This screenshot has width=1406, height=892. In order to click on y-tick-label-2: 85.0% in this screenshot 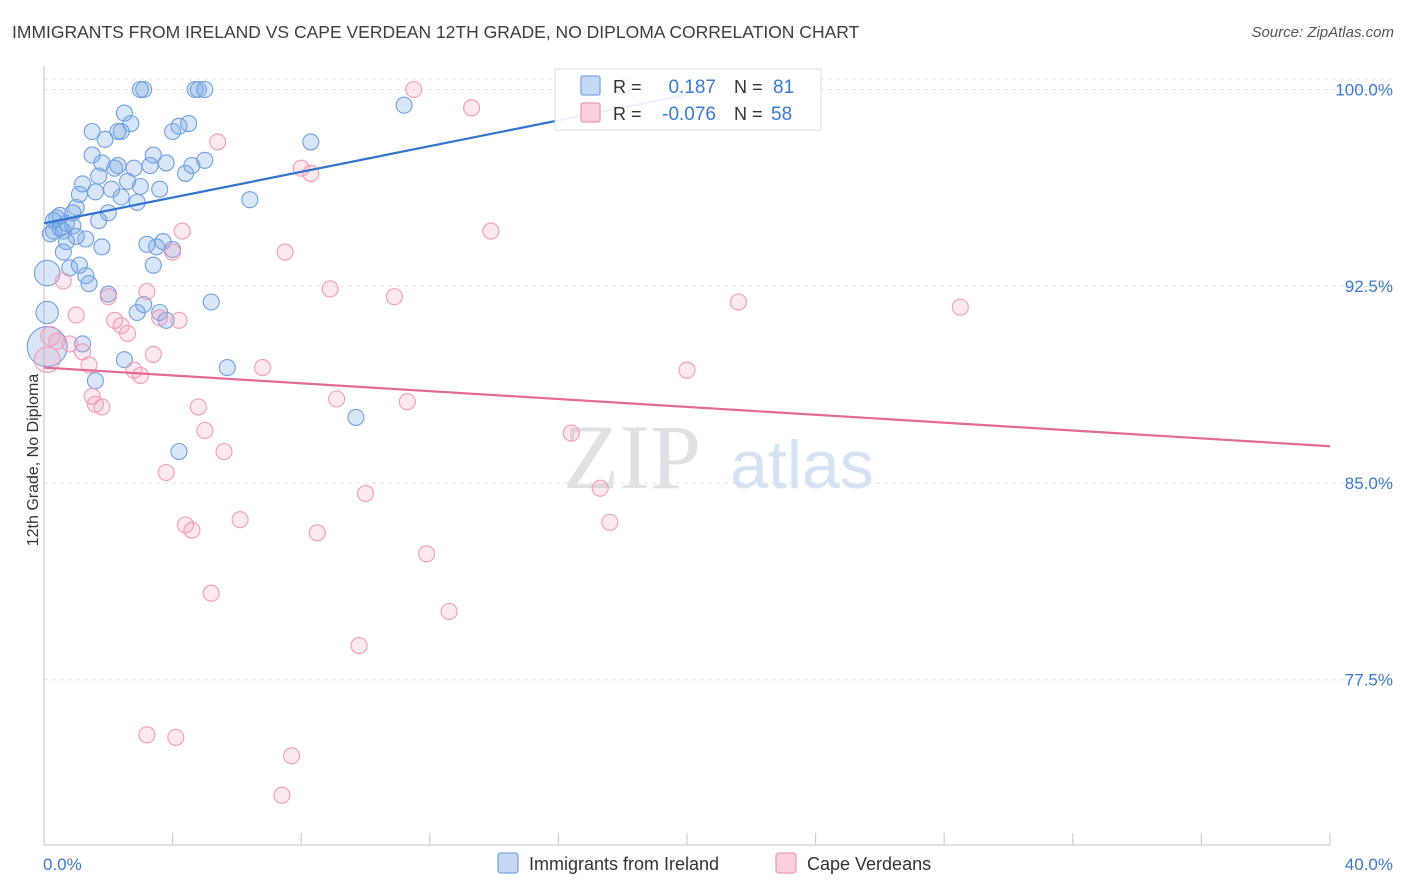, I will do `click(1369, 483)`.